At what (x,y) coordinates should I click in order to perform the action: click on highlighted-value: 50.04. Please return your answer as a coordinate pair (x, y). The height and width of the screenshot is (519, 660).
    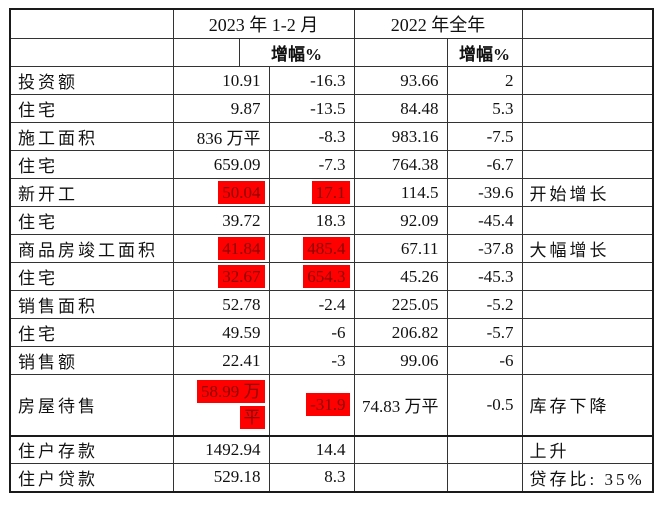
    Looking at the image, I should click on (241, 192).